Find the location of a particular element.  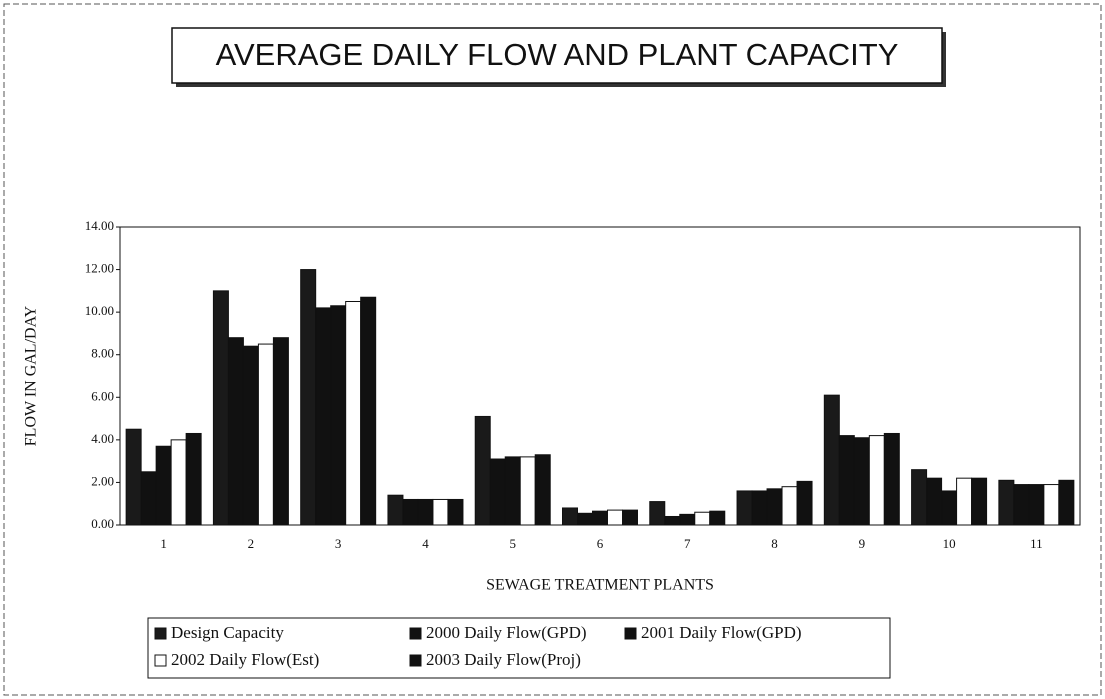

x-tick-label: 11 is located at coordinates (1036, 543).